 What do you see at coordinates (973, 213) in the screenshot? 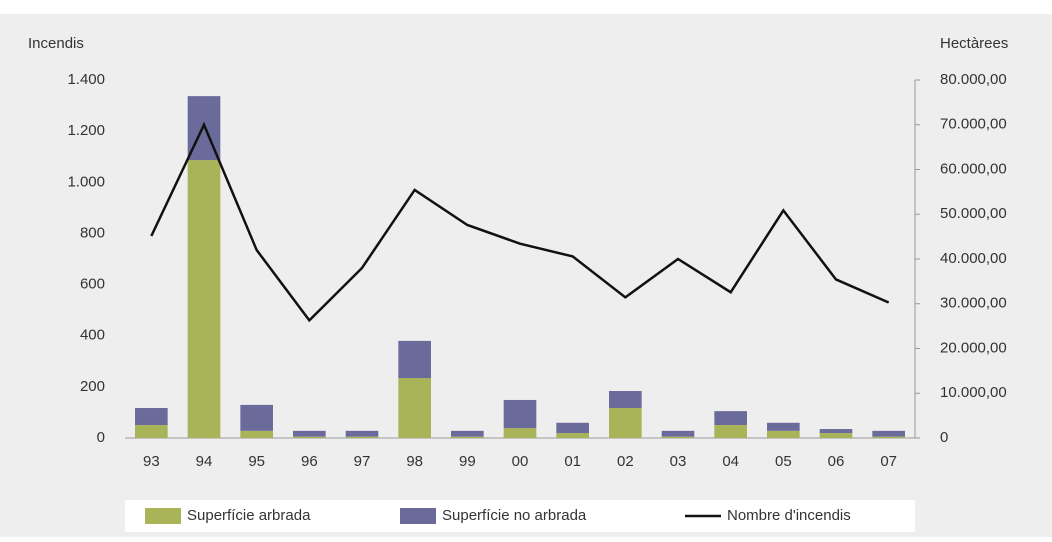
I see `y2-tick-label: 50.000,00` at bounding box center [973, 213].